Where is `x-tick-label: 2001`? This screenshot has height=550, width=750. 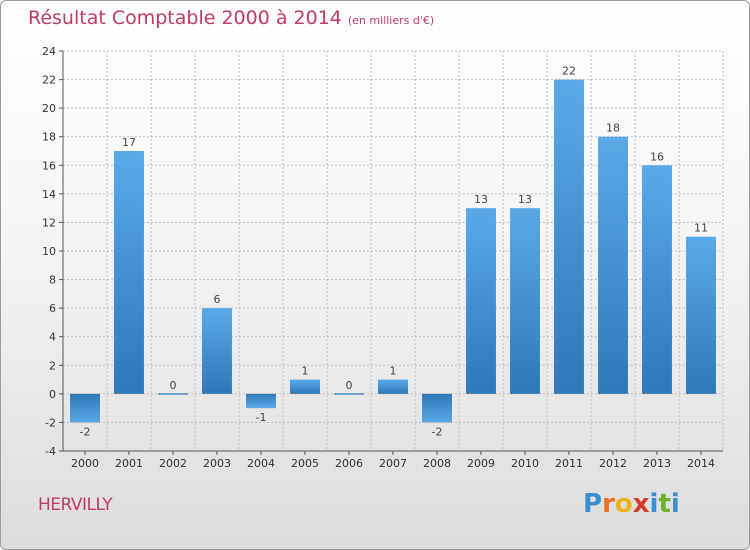
x-tick-label: 2001 is located at coordinates (129, 463).